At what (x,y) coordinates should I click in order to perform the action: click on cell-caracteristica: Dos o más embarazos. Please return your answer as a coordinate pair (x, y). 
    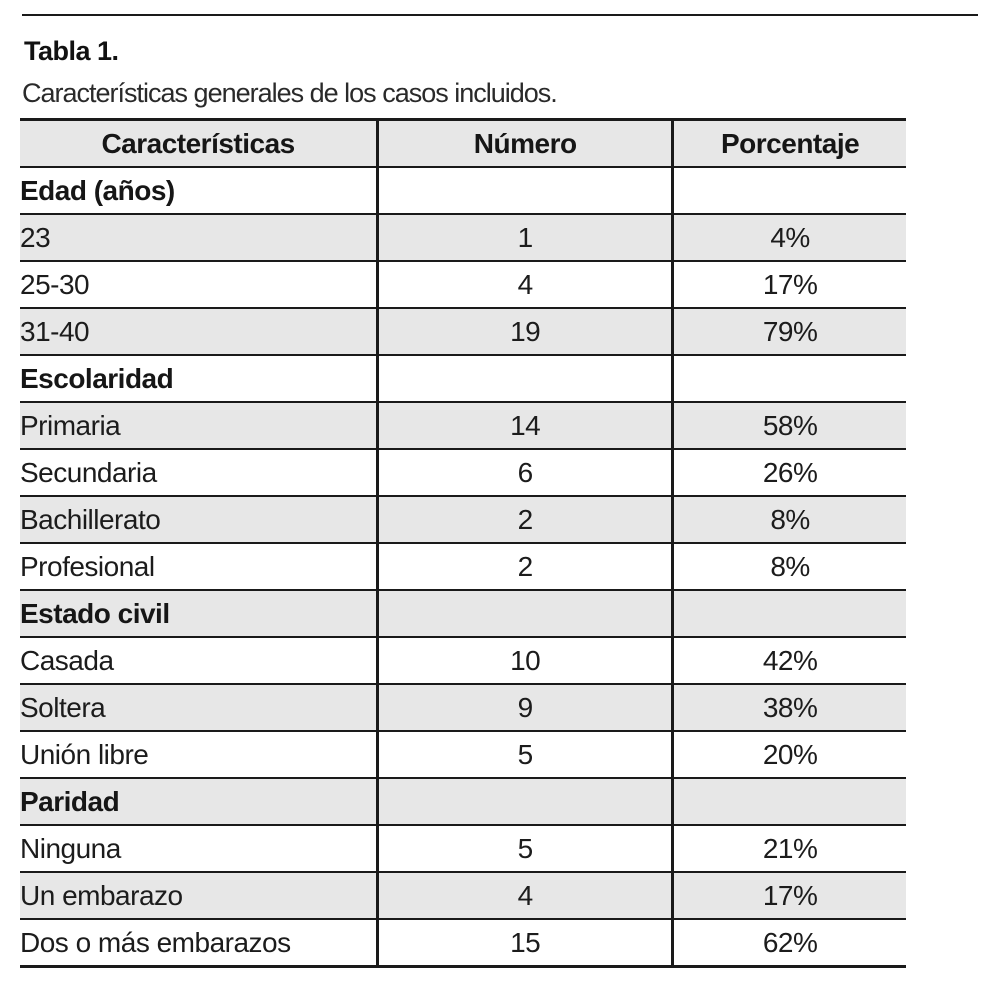
    Looking at the image, I should click on (199, 943).